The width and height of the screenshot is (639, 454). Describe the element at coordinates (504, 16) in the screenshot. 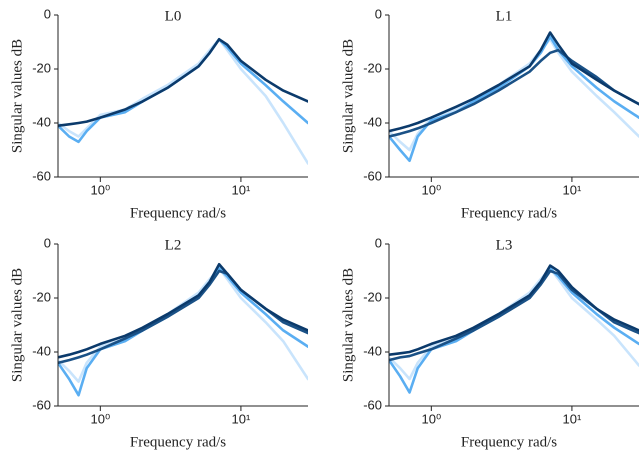

I see `panel-title: L1` at that location.